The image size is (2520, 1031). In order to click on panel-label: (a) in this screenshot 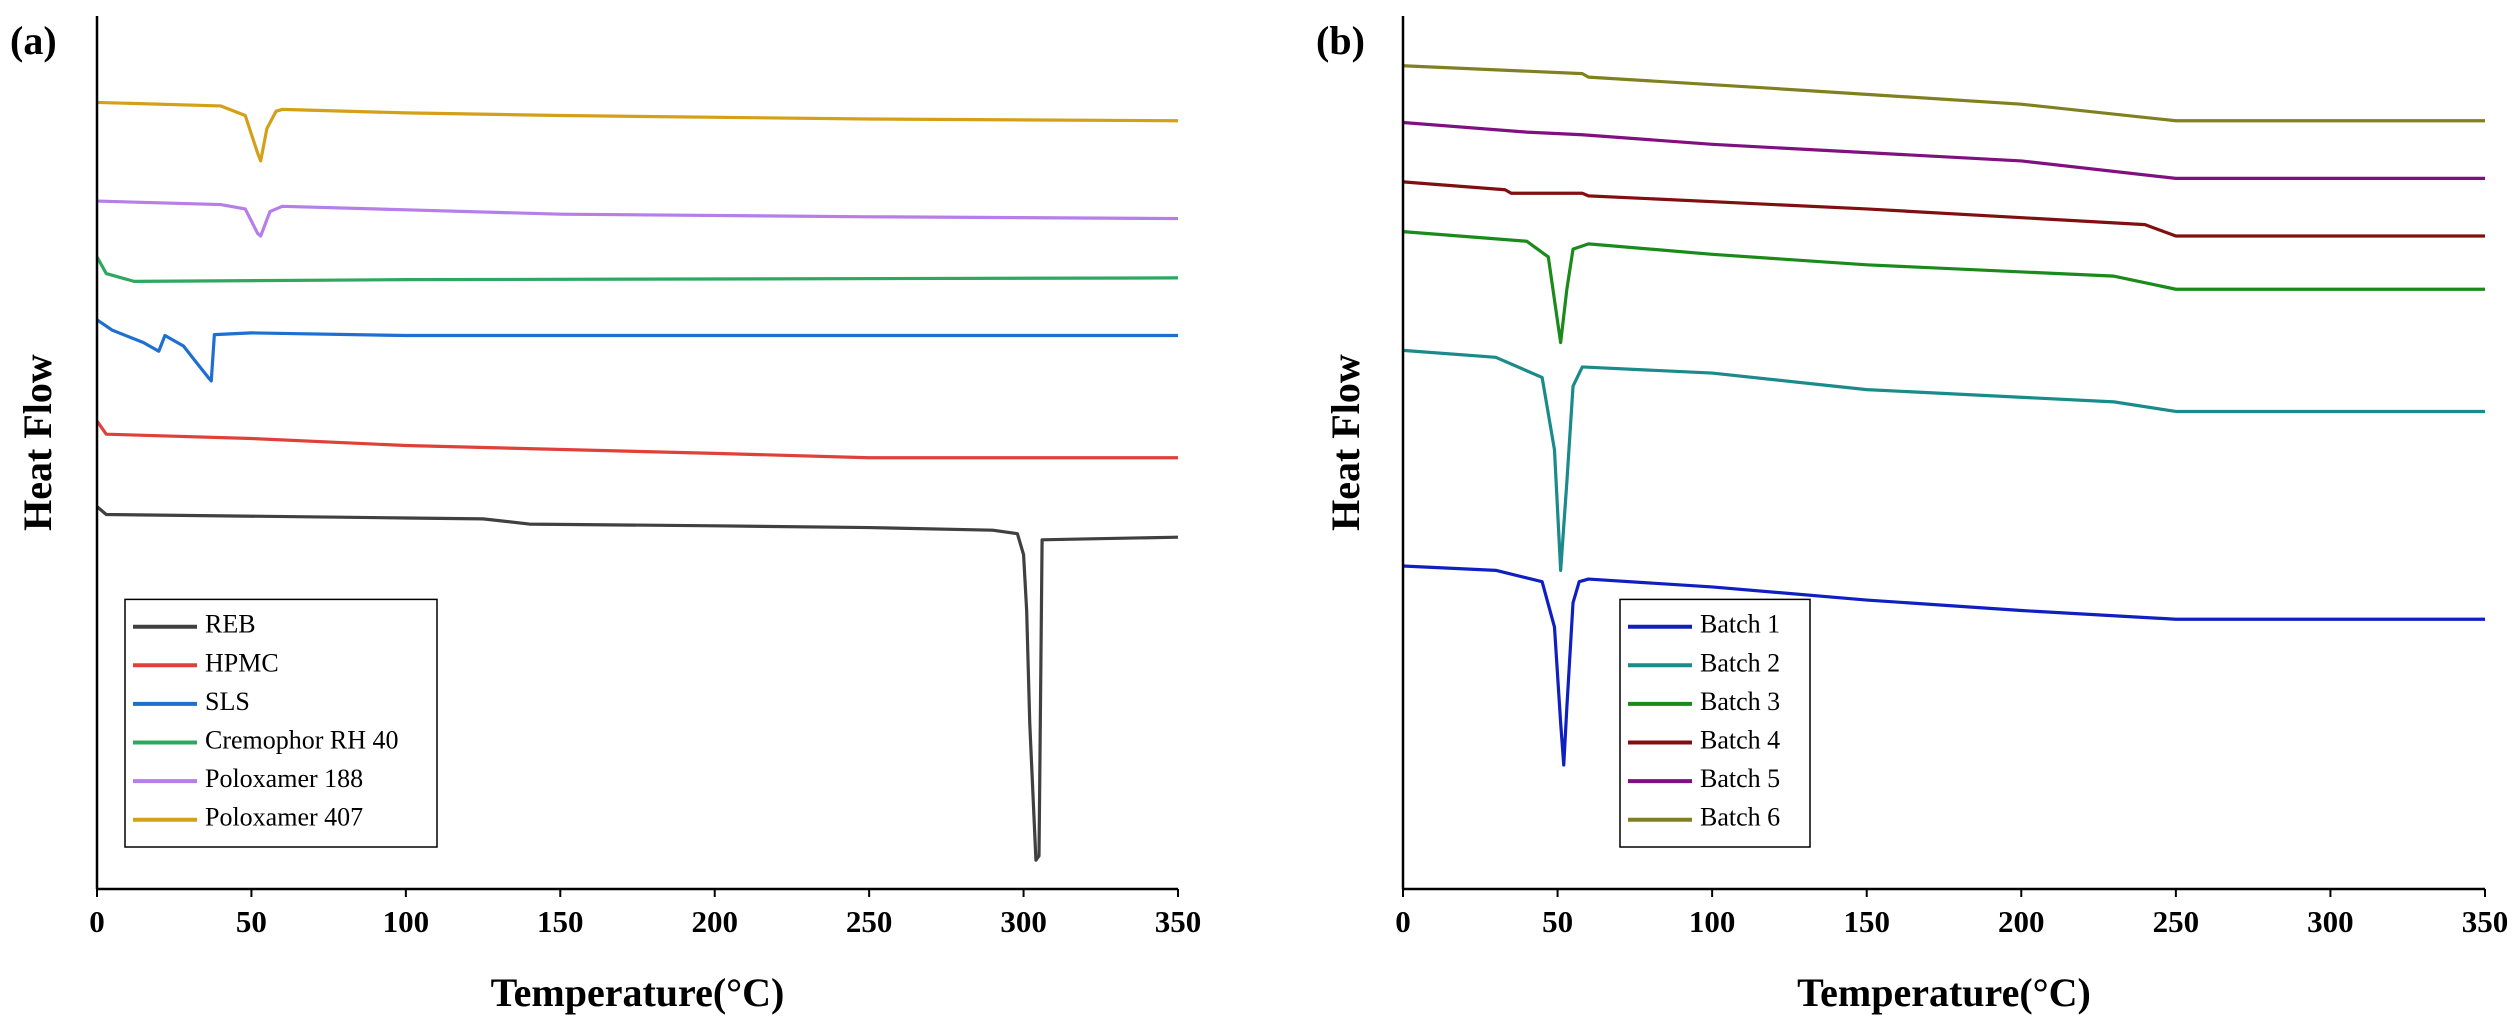, I will do `click(33, 40)`.